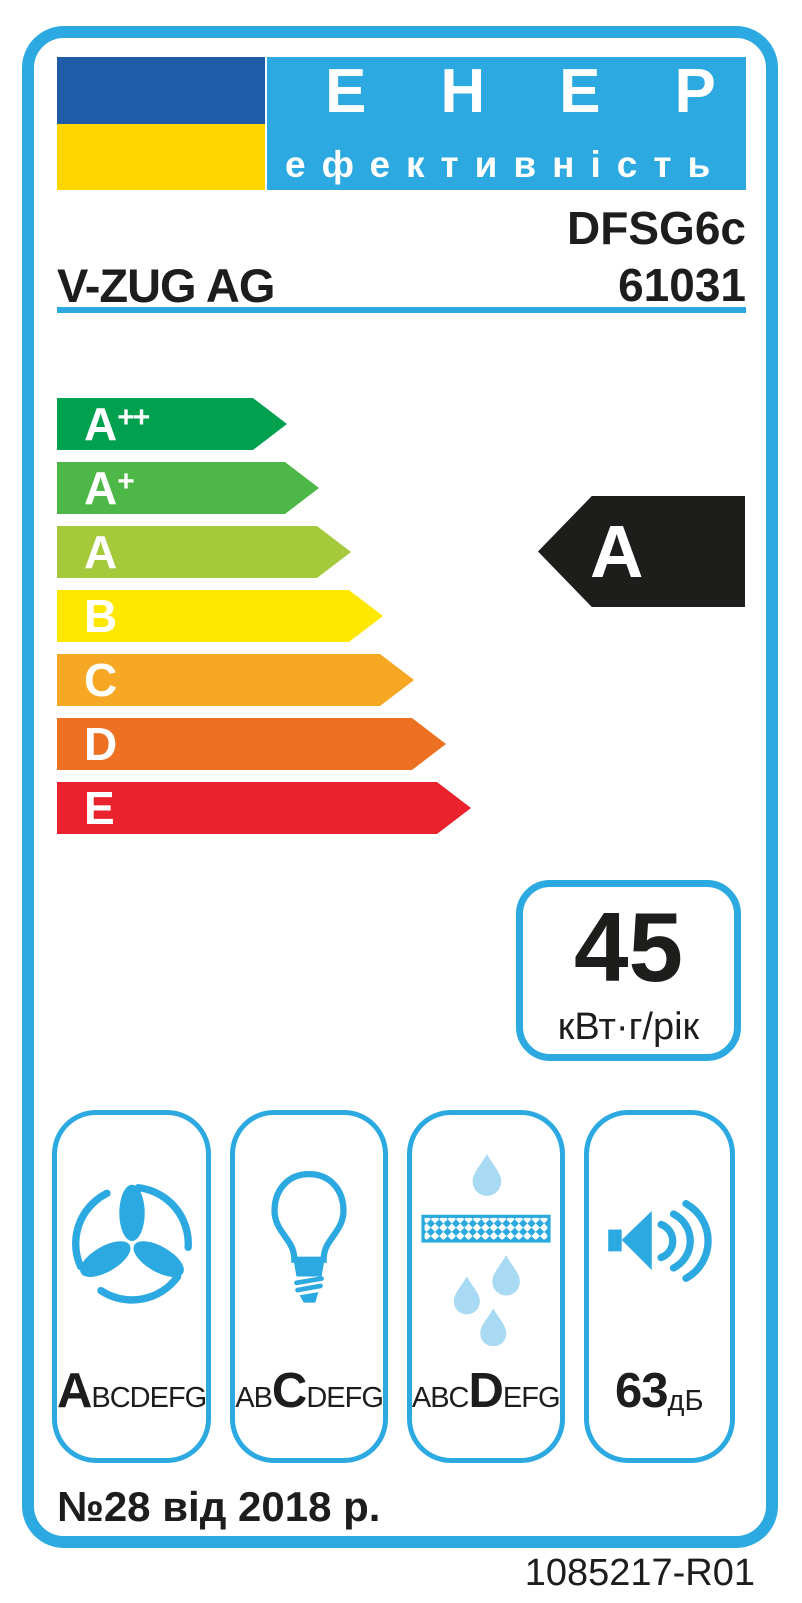  I want to click on fan-icon, so click(131, 1241).